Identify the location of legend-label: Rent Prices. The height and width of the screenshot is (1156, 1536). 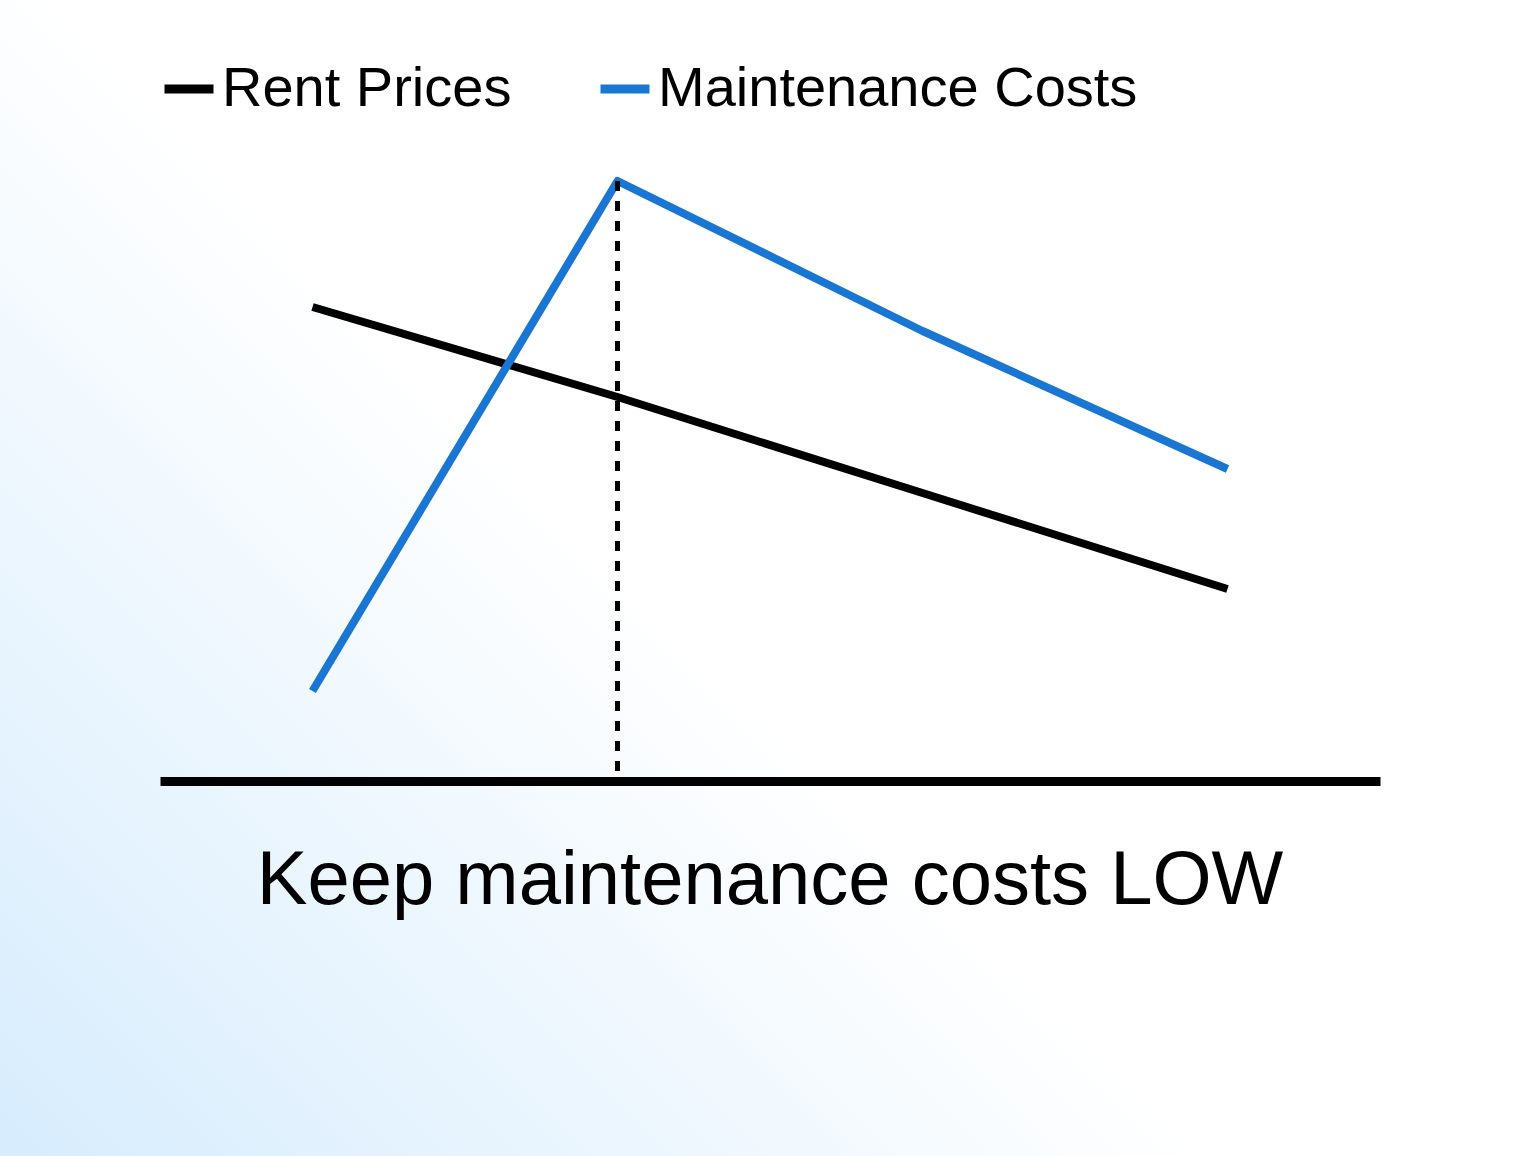
(367, 86).